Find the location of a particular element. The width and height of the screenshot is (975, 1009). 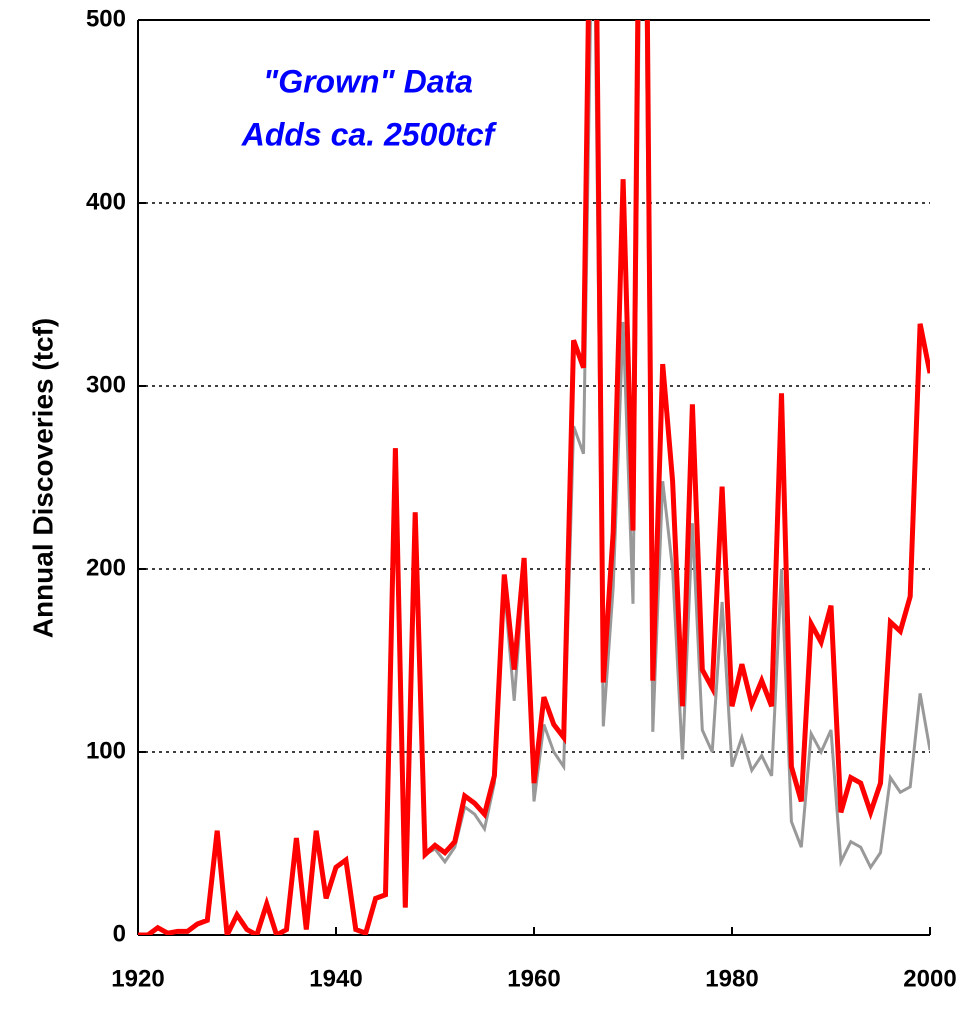

y-axis-label: Annual Discoveries (tcf) is located at coordinates (42, 478).